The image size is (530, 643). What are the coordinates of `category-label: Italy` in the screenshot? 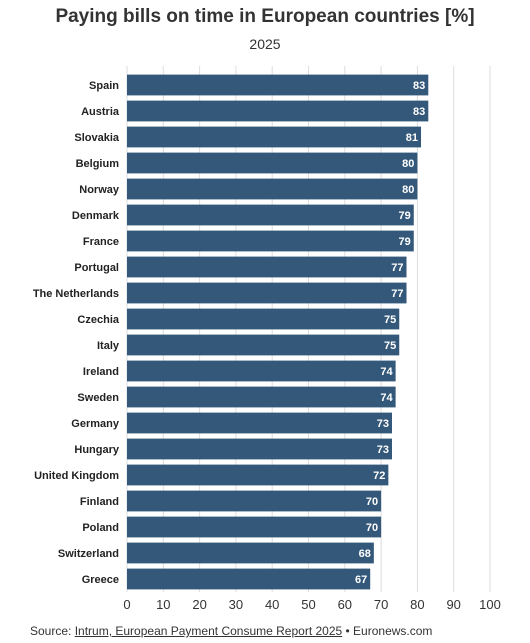 It's located at (108, 346).